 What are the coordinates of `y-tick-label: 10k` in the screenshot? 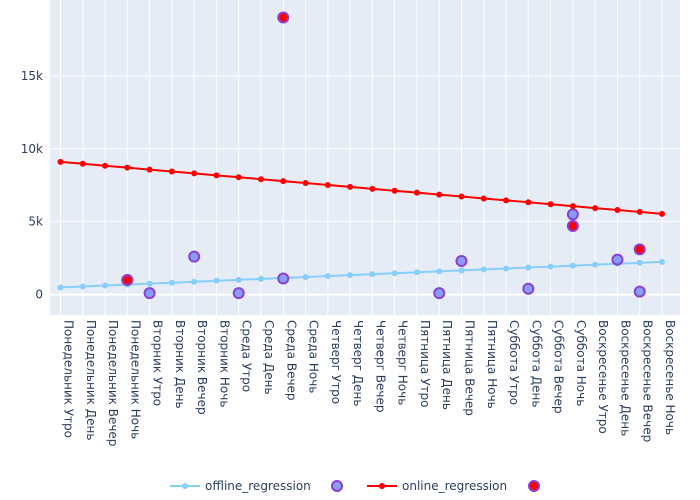 It's located at (32, 149).